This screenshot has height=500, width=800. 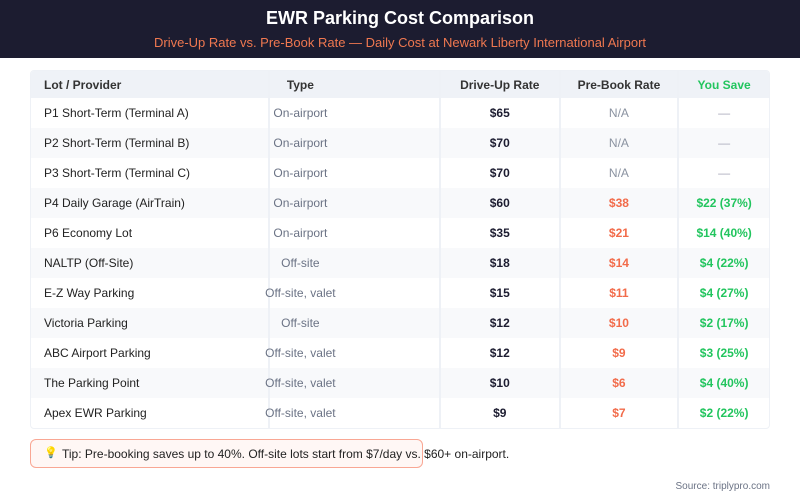 I want to click on source-note: Source: triplypro.com, so click(x=722, y=486).